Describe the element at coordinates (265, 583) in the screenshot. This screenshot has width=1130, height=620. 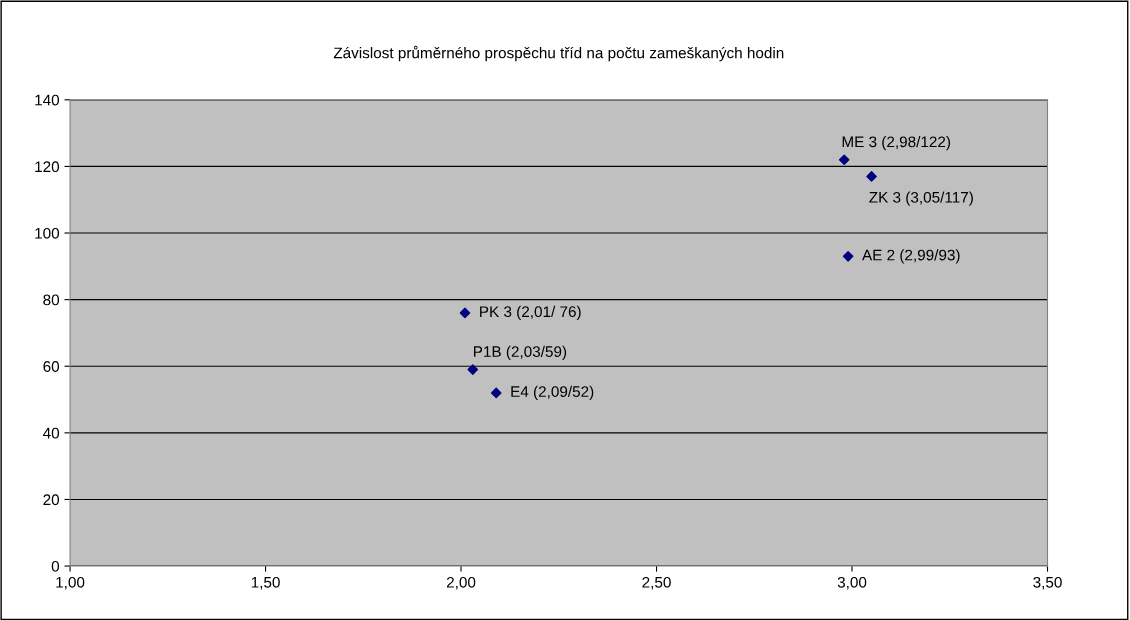
I see `x-tick-label: 1,50` at that location.